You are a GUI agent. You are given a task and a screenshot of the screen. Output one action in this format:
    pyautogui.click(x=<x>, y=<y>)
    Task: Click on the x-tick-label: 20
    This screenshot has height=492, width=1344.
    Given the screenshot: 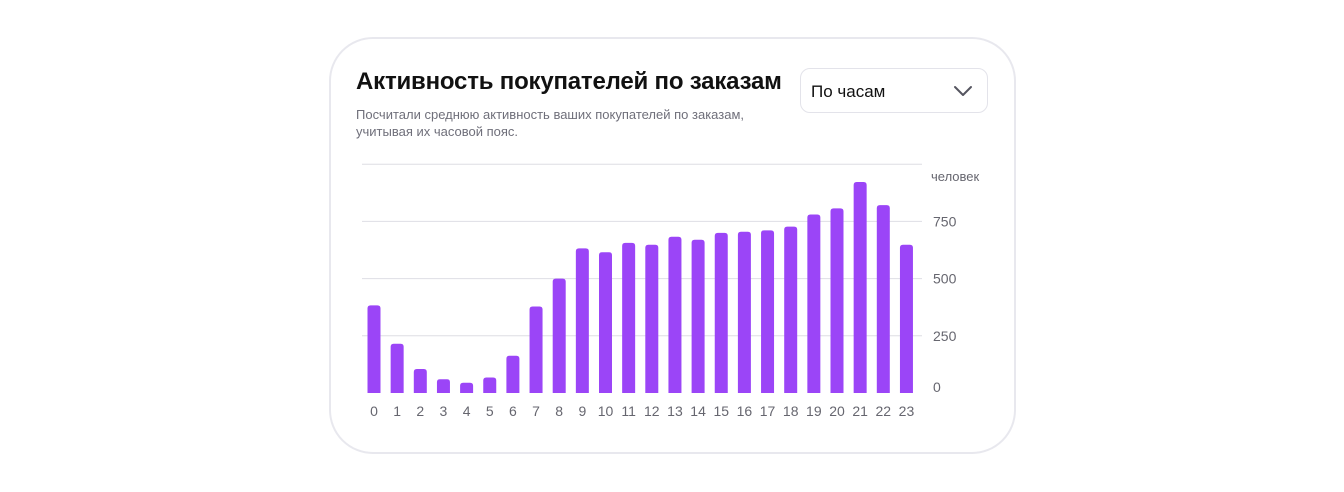 What is the action you would take?
    pyautogui.click(x=837, y=411)
    